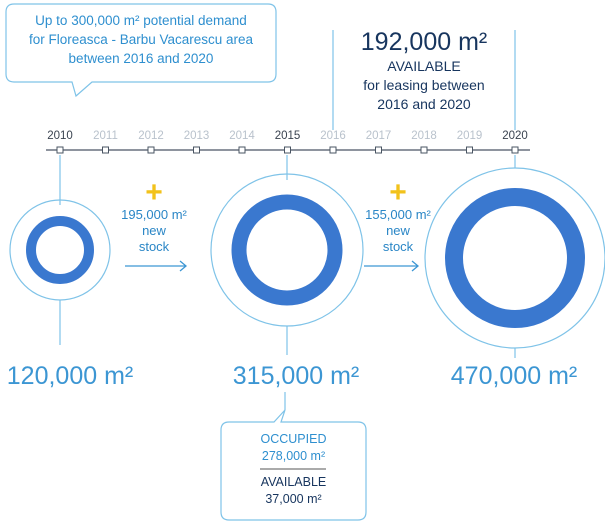  Describe the element at coordinates (398, 246) in the screenshot. I see `step-2-stock: stock` at that location.